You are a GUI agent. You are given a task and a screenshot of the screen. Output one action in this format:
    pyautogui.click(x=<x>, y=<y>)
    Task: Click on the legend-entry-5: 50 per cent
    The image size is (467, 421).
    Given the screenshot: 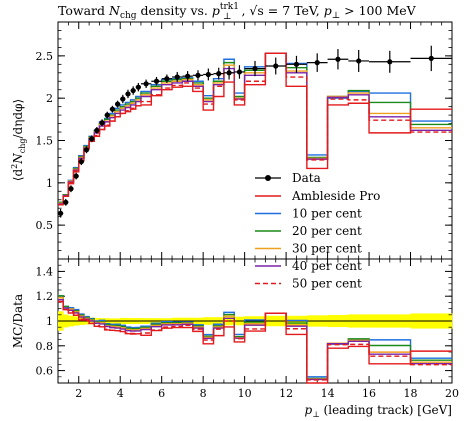 What is the action you would take?
    pyautogui.click(x=308, y=284)
    